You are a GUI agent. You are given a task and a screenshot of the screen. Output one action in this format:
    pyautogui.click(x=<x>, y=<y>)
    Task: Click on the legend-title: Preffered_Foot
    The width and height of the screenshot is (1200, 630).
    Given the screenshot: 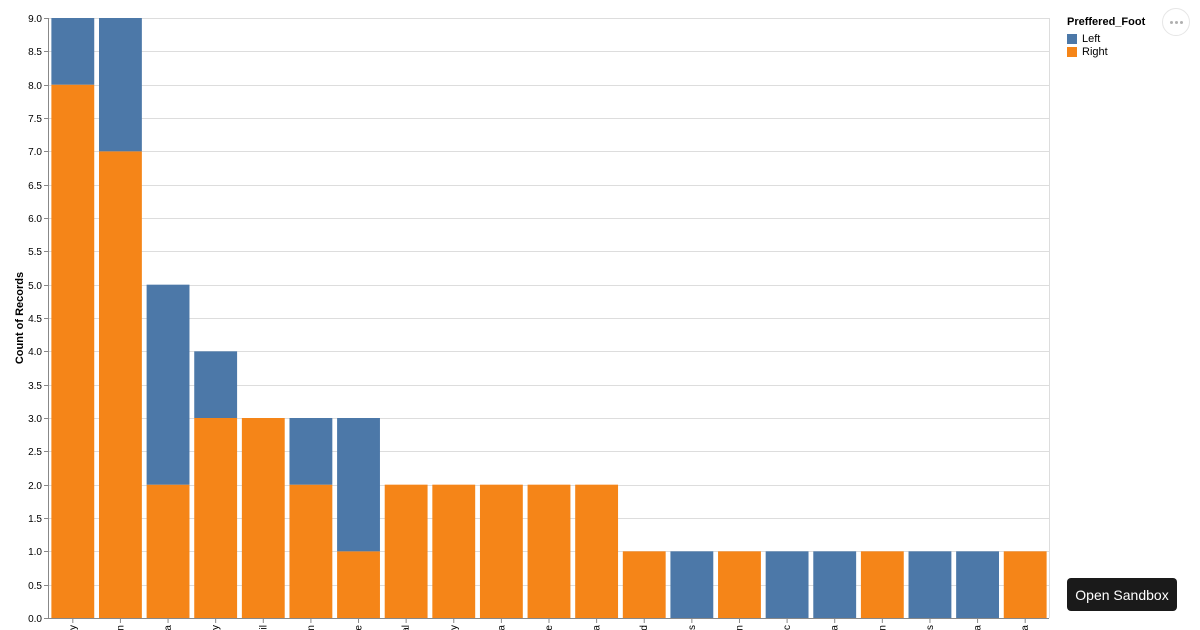 What is the action you would take?
    pyautogui.click(x=1106, y=22)
    